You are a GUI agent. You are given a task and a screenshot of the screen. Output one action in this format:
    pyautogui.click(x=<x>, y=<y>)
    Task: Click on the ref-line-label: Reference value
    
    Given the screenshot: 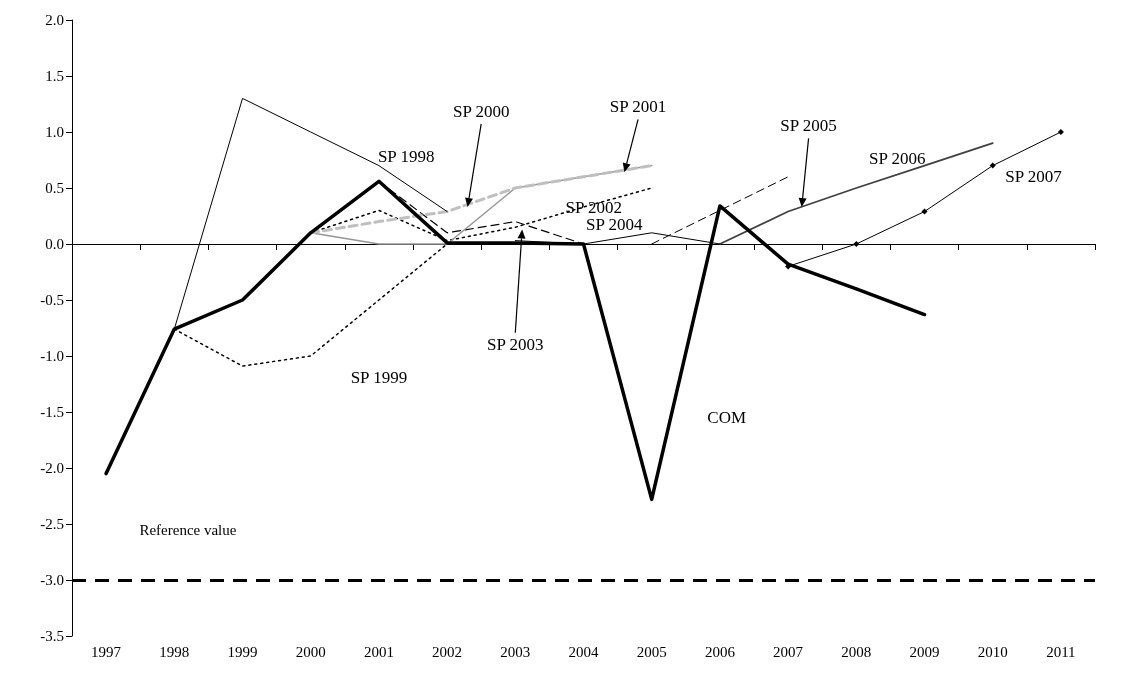 What is the action you would take?
    pyautogui.click(x=188, y=530)
    